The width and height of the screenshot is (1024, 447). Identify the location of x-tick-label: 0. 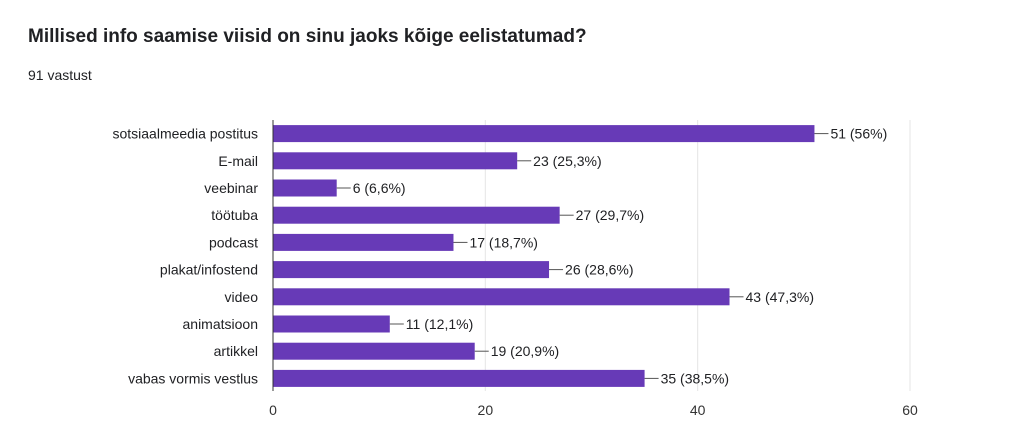
(273, 410).